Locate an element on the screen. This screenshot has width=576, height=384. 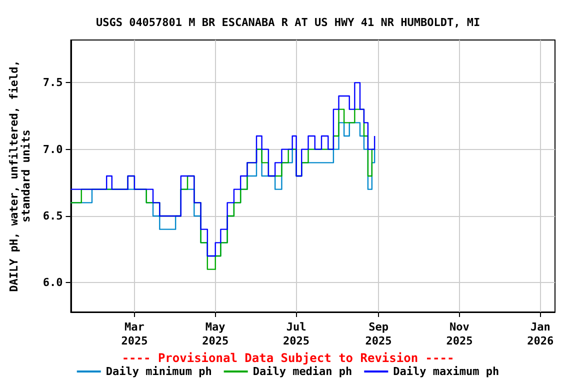
y-tick-label: 7.5 is located at coordinates (52, 83).